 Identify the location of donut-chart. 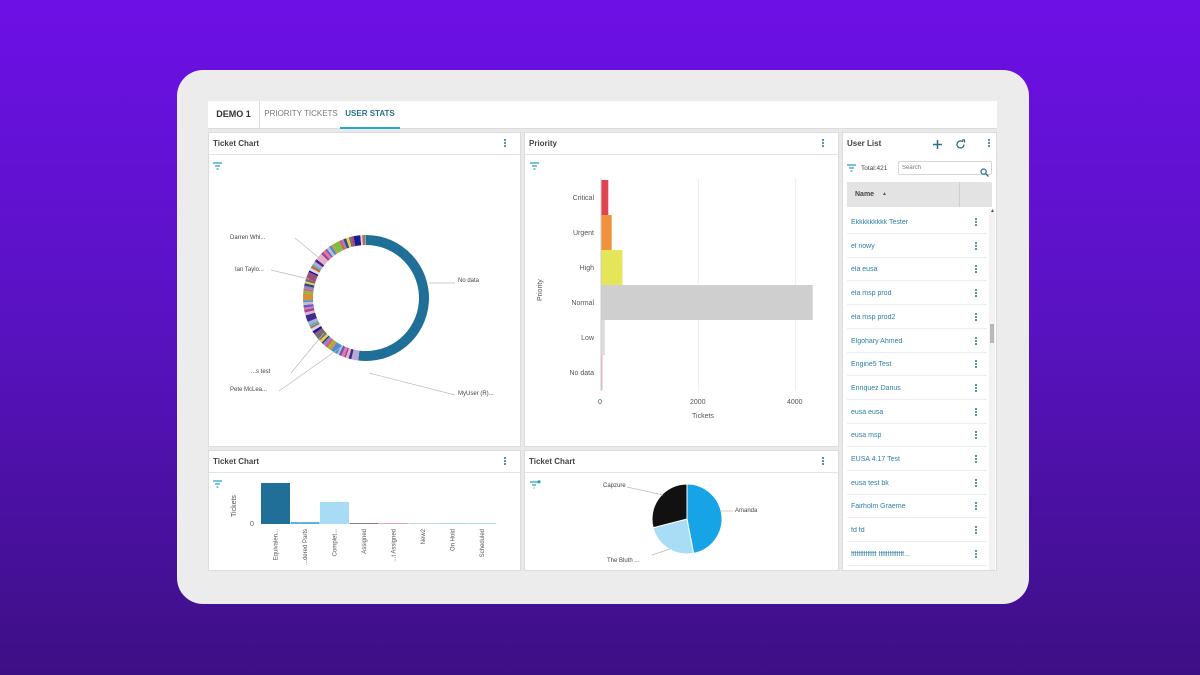
(363, 315).